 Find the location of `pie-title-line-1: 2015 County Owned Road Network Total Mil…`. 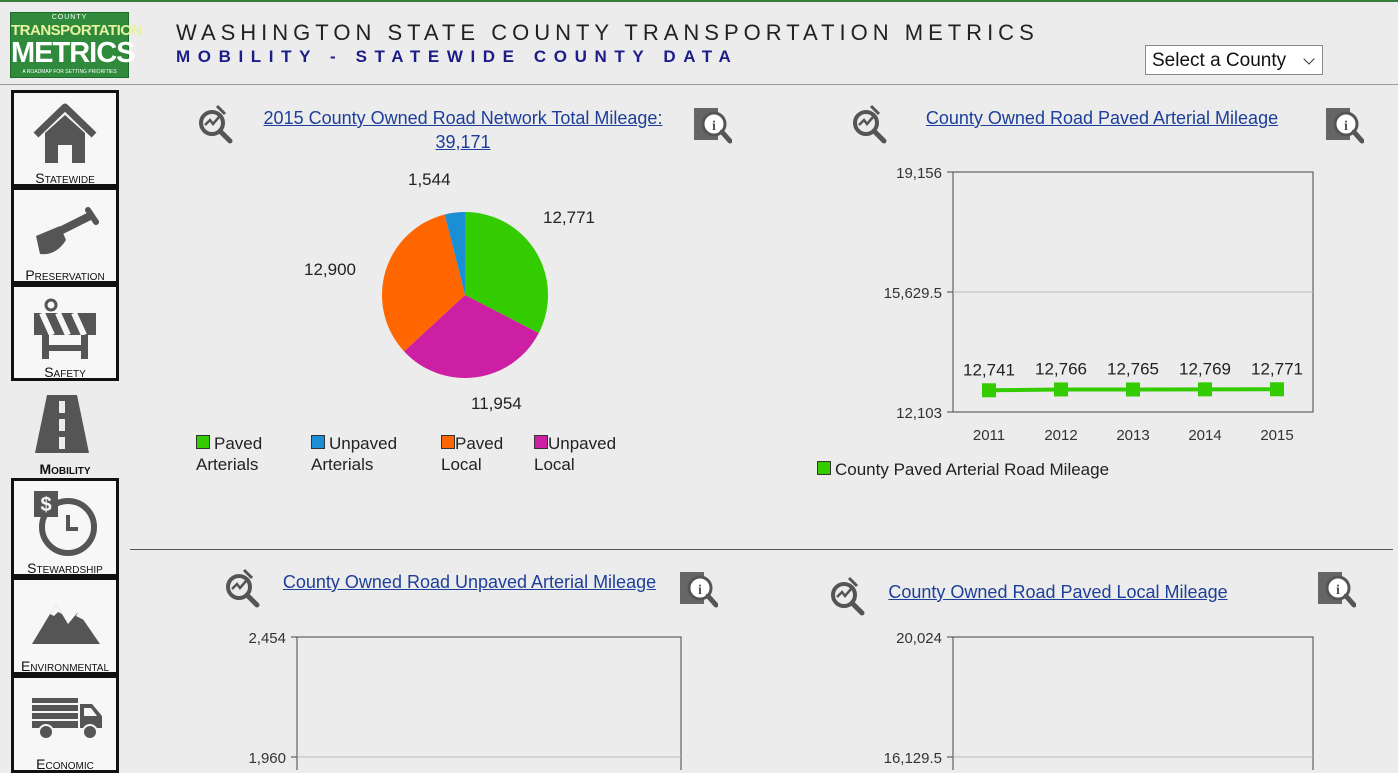

pie-title-line-1: 2015 County Owned Road Network Total Mil… is located at coordinates (463, 118).